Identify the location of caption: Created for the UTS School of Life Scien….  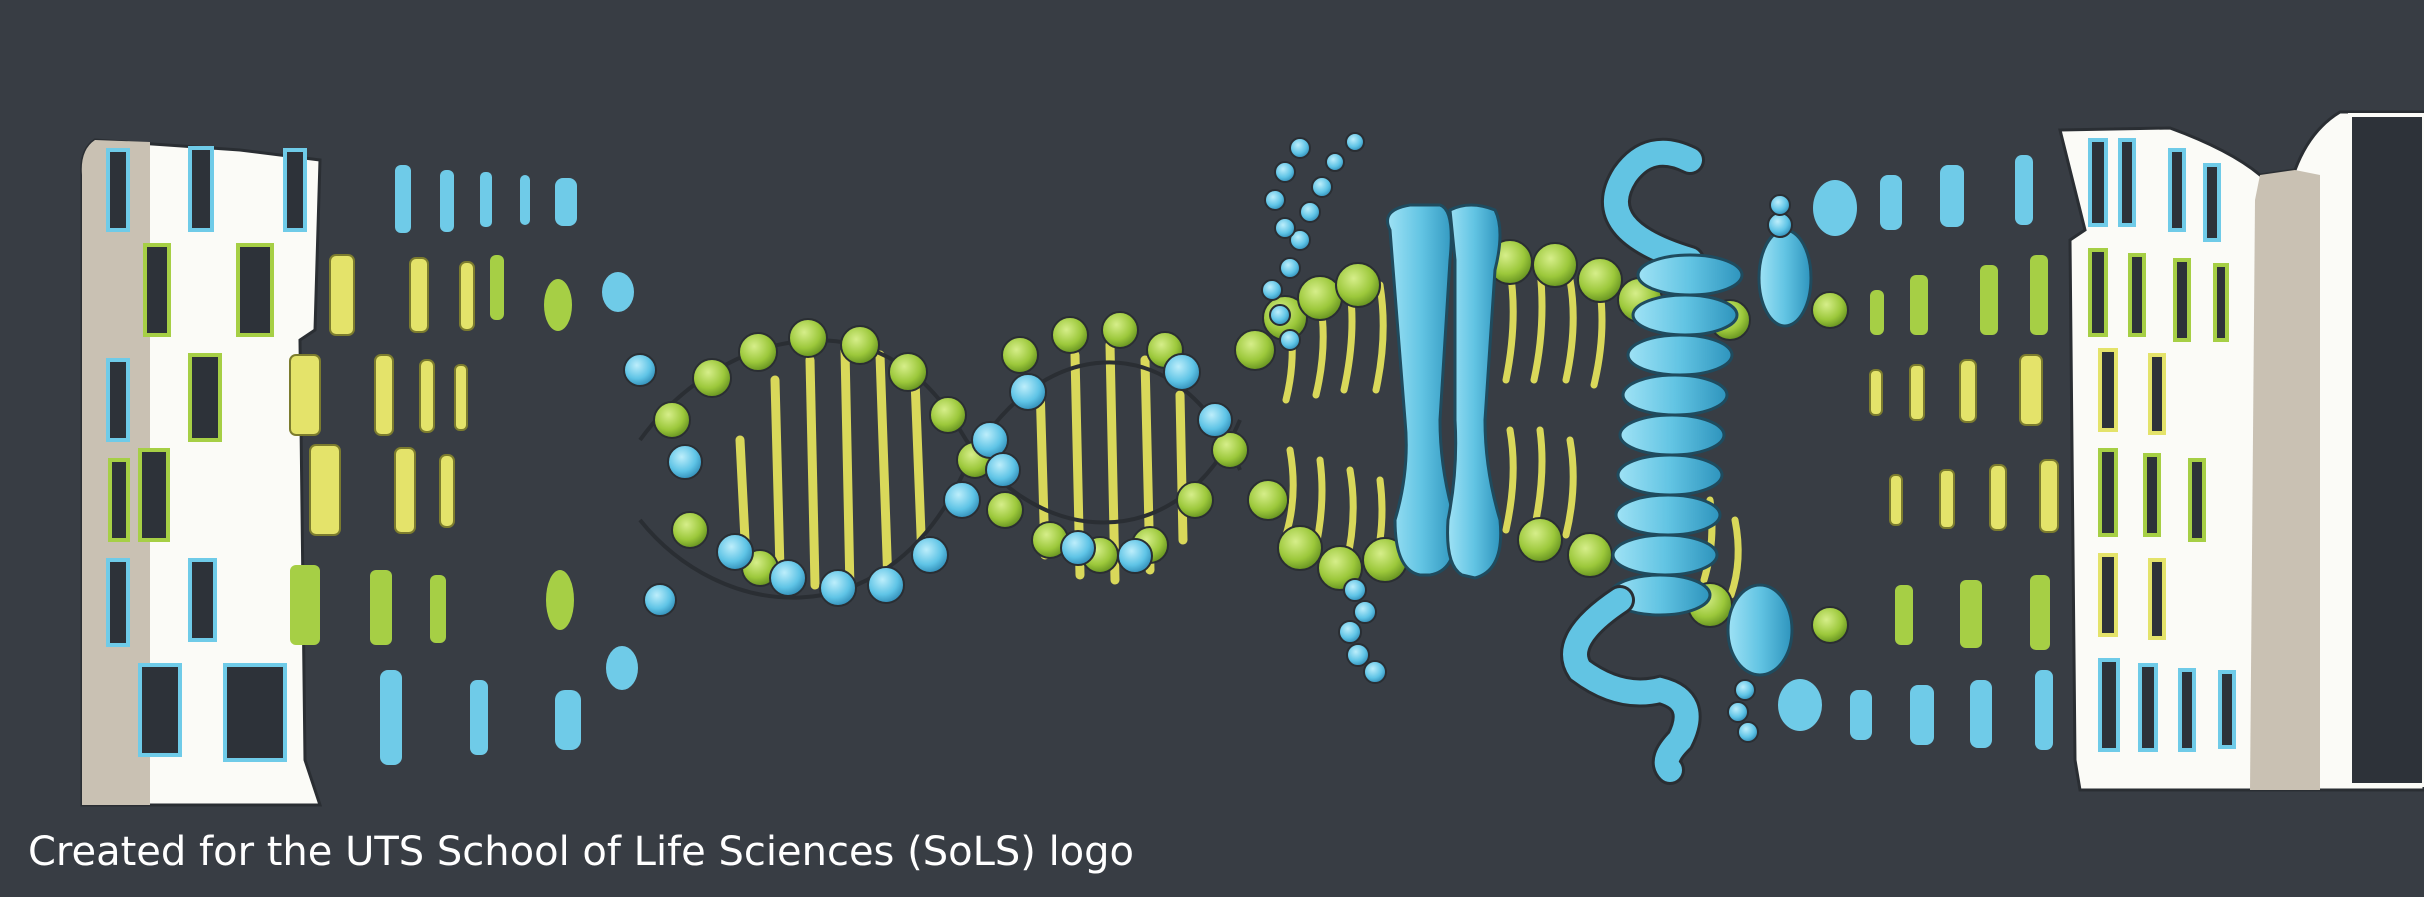
(581, 852).